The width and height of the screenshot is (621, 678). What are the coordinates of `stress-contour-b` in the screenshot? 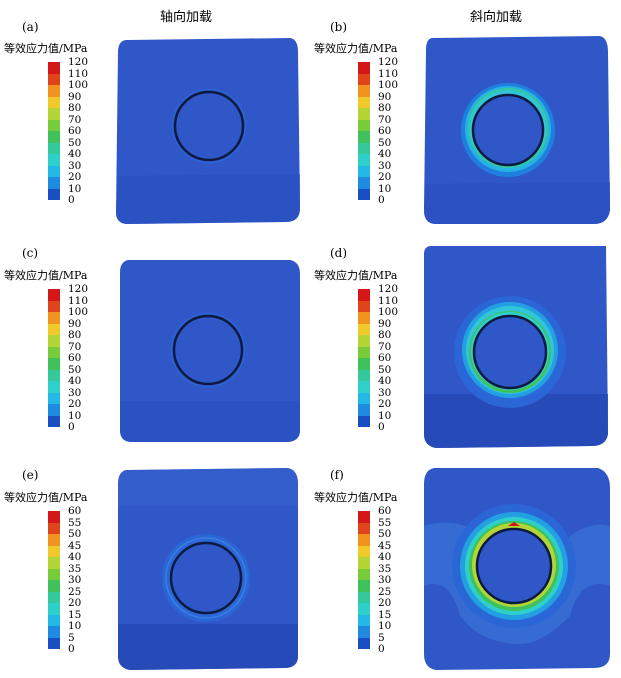 It's located at (517, 130).